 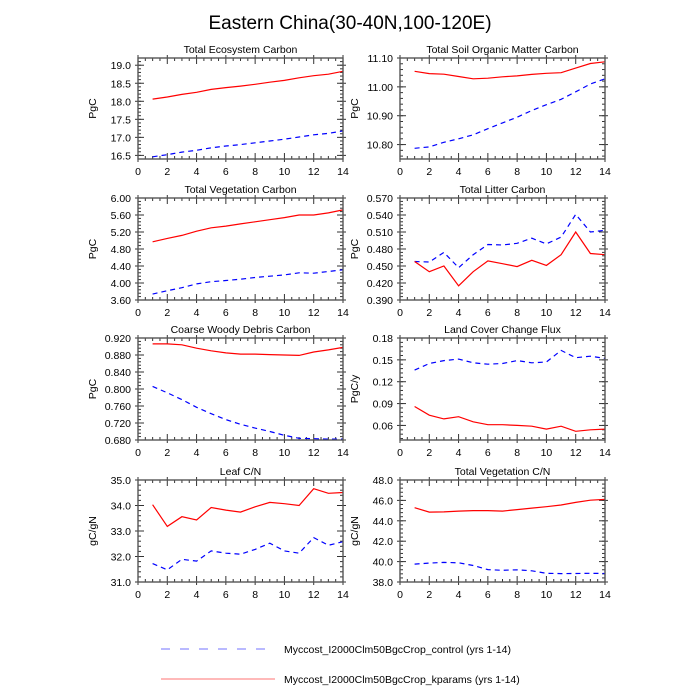 What do you see at coordinates (383, 426) in the screenshot?
I see `y-tick-label: 0.06` at bounding box center [383, 426].